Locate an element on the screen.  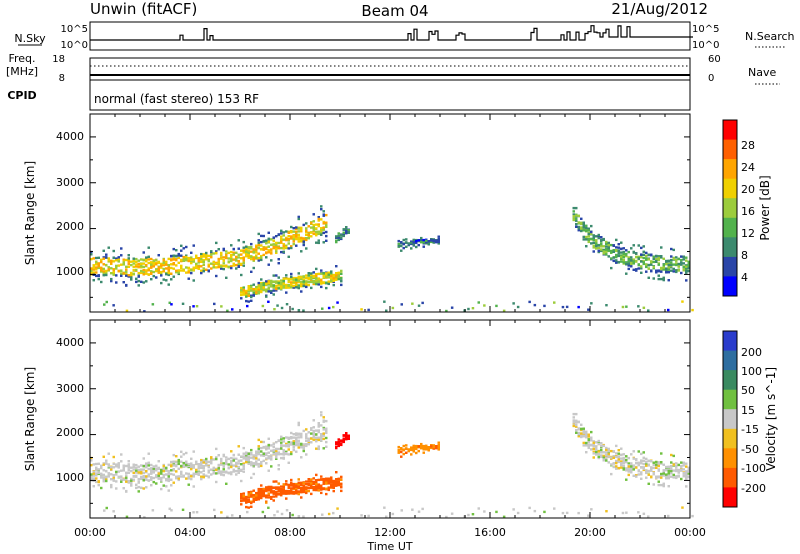
velocity-colorbar-segment is located at coordinates (730, 497).